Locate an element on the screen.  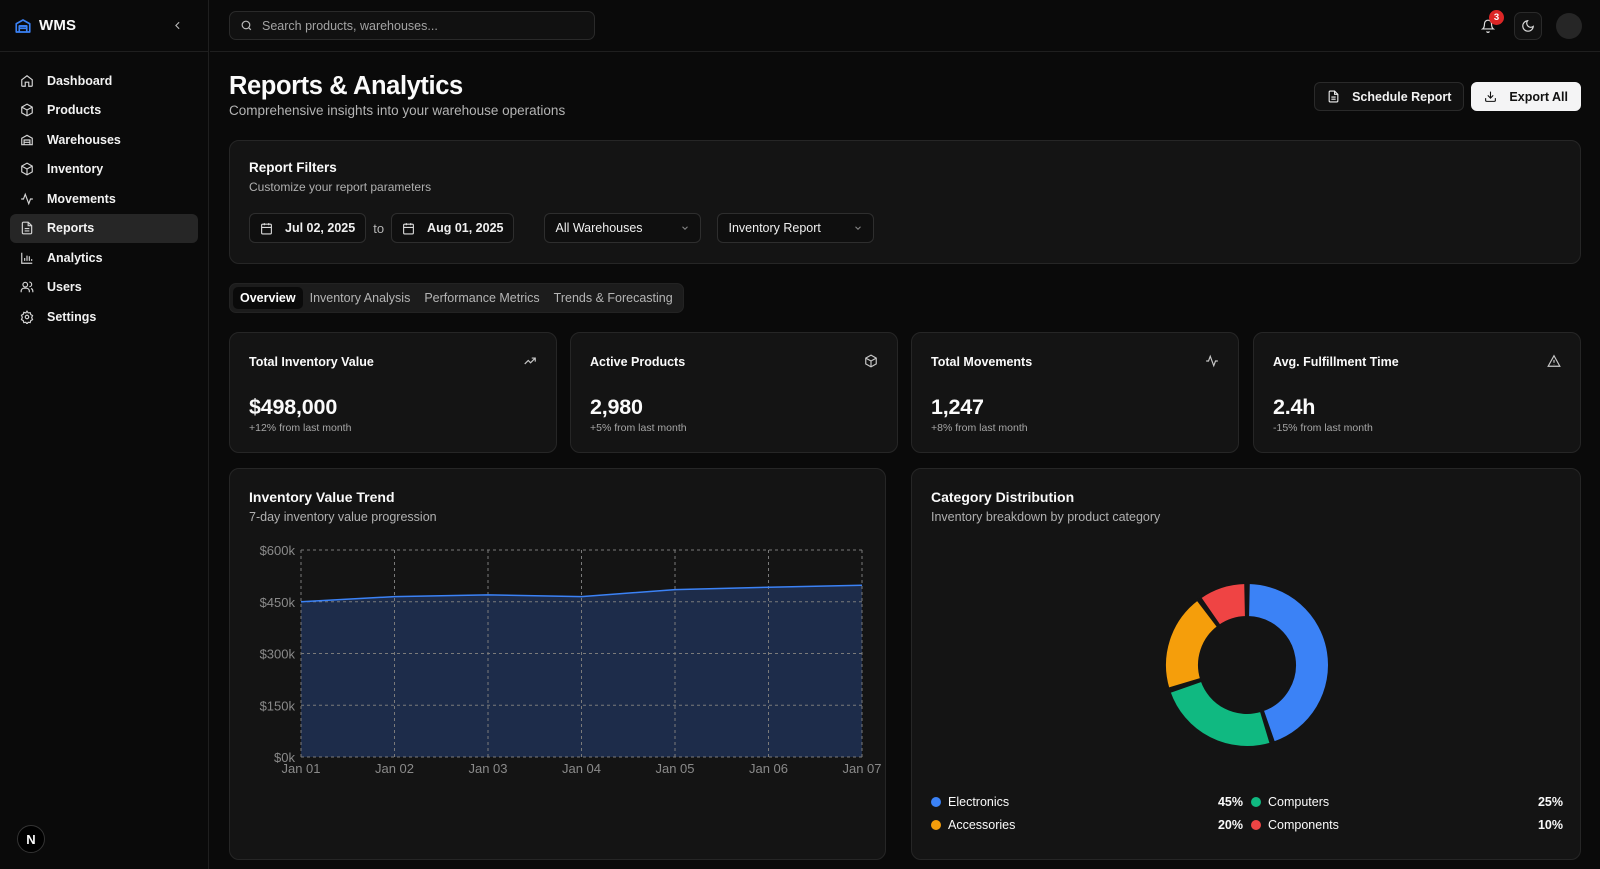
sidebar-item-users: Users is located at coordinates (104, 287).